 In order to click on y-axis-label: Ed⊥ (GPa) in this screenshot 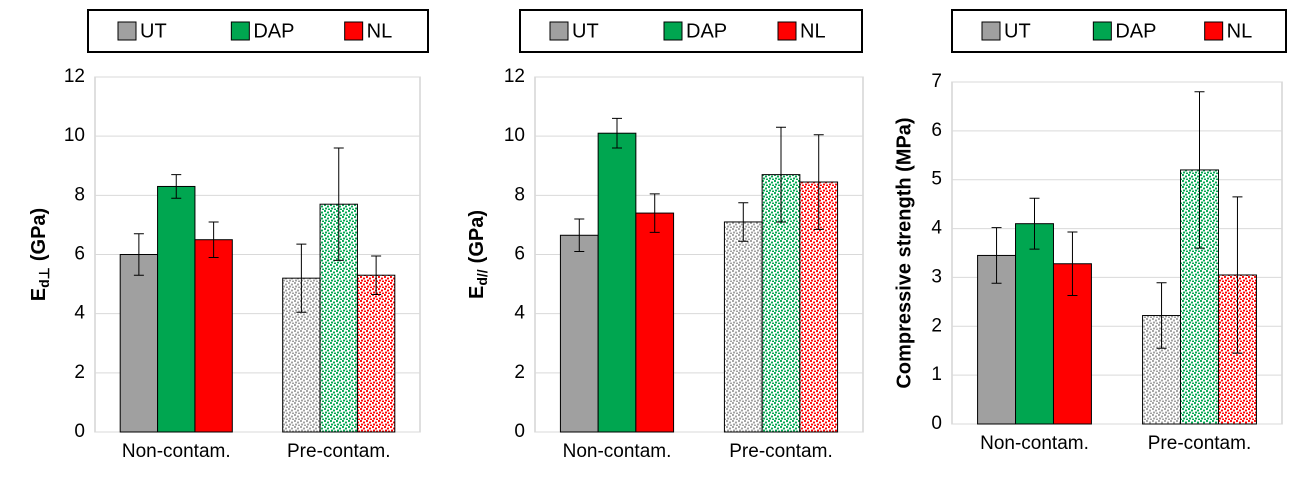, I will do `click(39, 254)`.